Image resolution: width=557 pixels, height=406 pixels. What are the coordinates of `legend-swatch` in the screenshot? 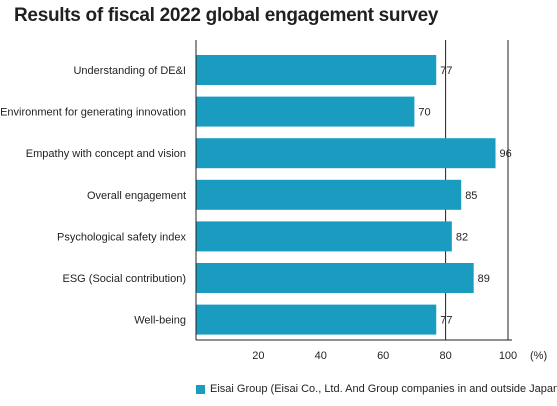 It's located at (200, 389).